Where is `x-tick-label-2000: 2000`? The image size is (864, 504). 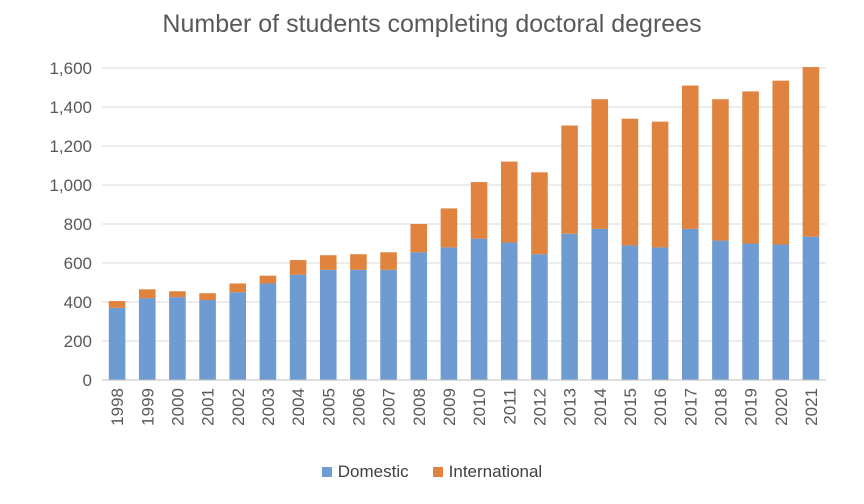
x-tick-label-2000: 2000 is located at coordinates (177, 407).